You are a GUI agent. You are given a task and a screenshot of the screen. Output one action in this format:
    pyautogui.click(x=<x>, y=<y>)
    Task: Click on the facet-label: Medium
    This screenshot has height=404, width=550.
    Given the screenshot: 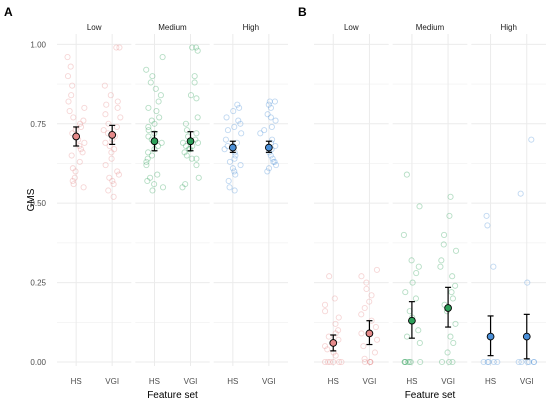 What is the action you would take?
    pyautogui.click(x=172, y=27)
    